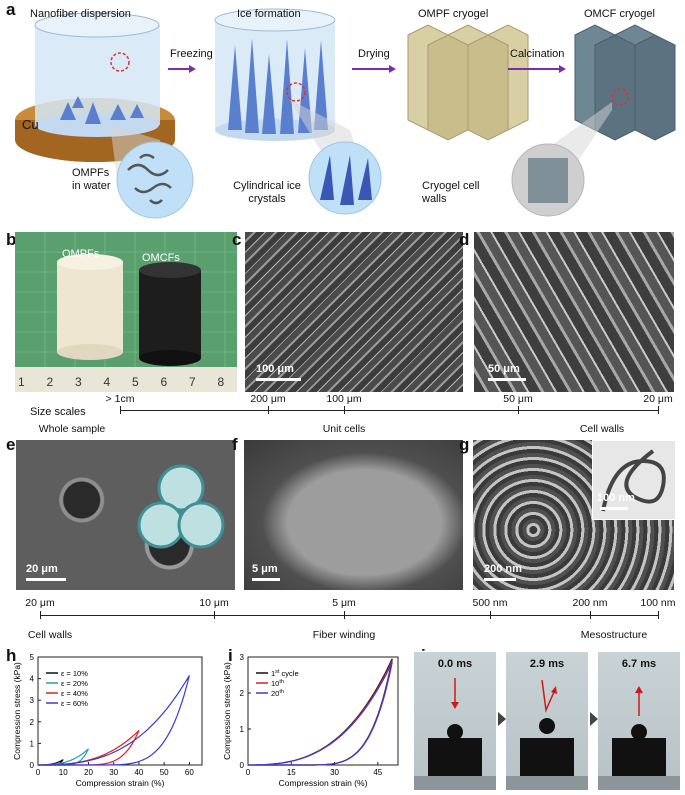 The image size is (685, 795). What do you see at coordinates (149, 179) in the screenshot?
I see `nanofibers` at bounding box center [149, 179].